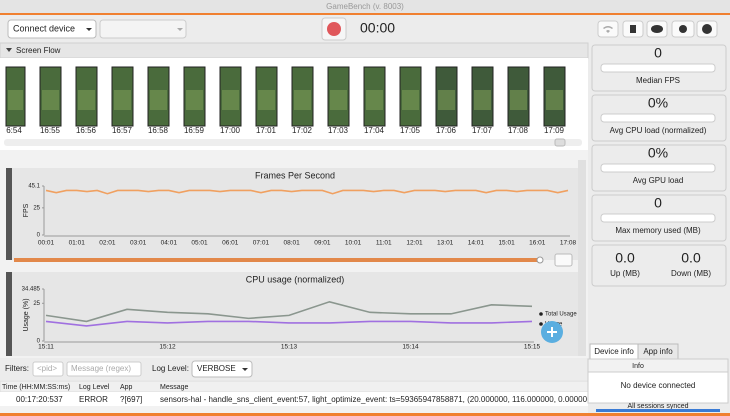 This screenshot has height=416, width=730. Describe the element at coordinates (36, 304) in the screenshot. I see `y-tick-label: 25` at that location.